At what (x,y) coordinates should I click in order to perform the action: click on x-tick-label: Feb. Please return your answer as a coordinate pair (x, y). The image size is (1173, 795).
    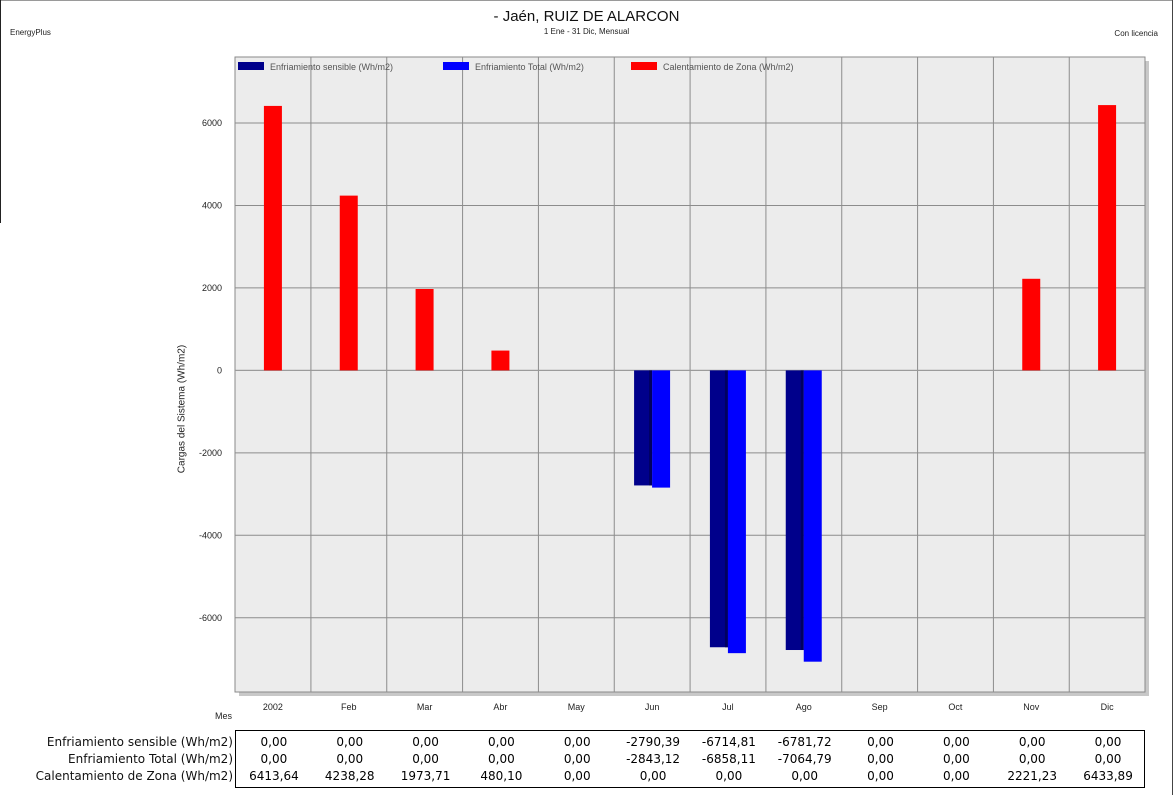
    Looking at the image, I should click on (349, 707).